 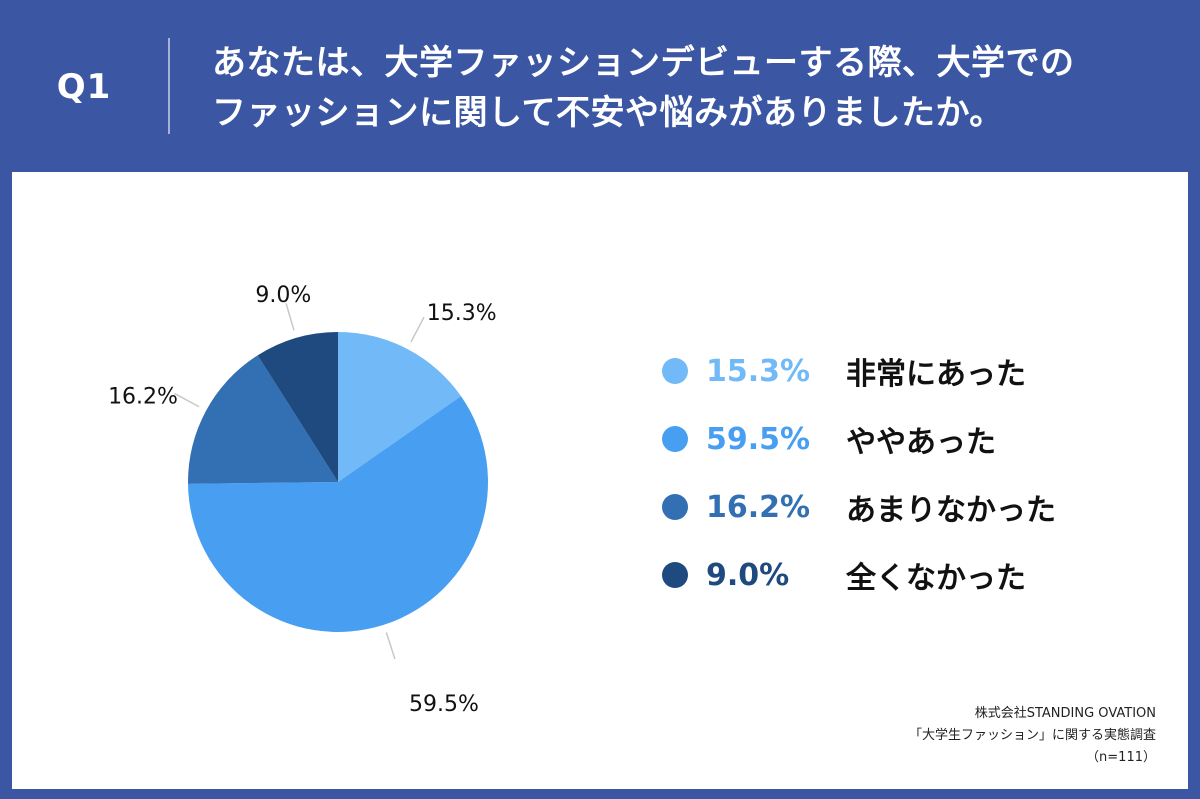 I want to click on legend-item: 9.0% 全くなかった, so click(x=859, y=575).